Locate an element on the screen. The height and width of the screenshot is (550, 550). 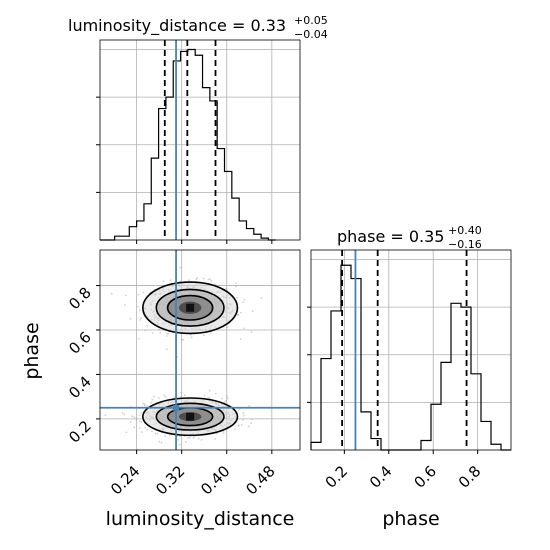
hist2-frame is located at coordinates (411, 350).